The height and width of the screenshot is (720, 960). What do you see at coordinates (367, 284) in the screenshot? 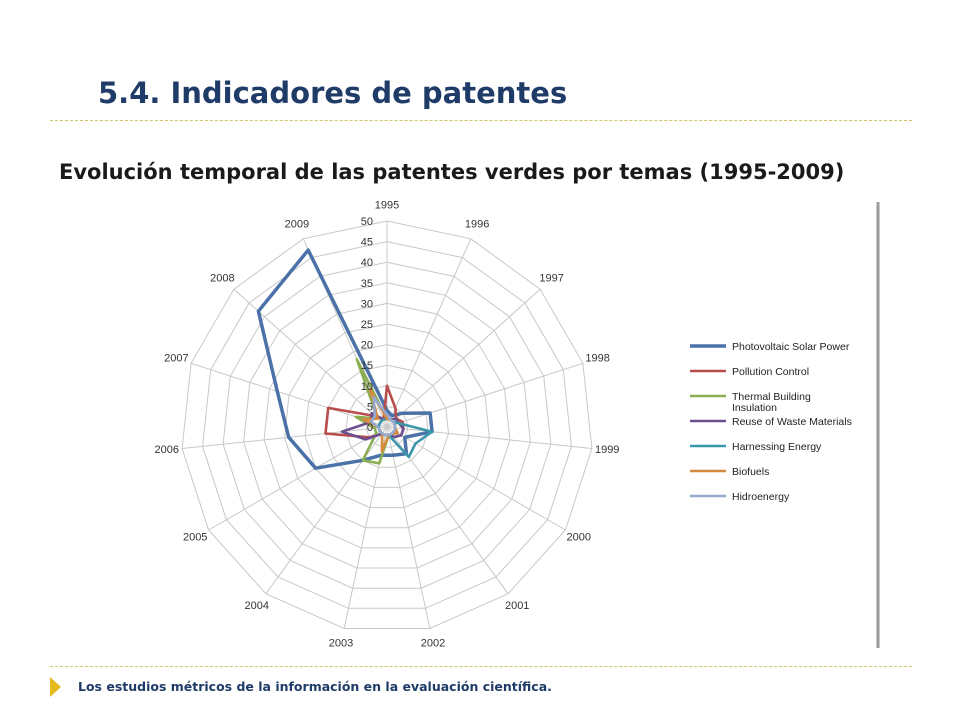
I see `radial-tick-label: 35` at bounding box center [367, 284].